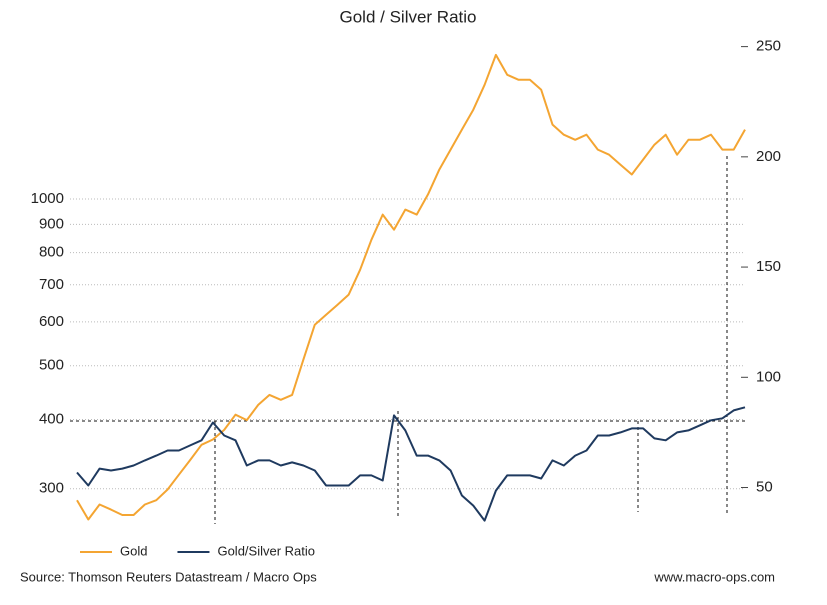  What do you see at coordinates (51, 223) in the screenshot?
I see `y-tick-label: 900` at bounding box center [51, 223].